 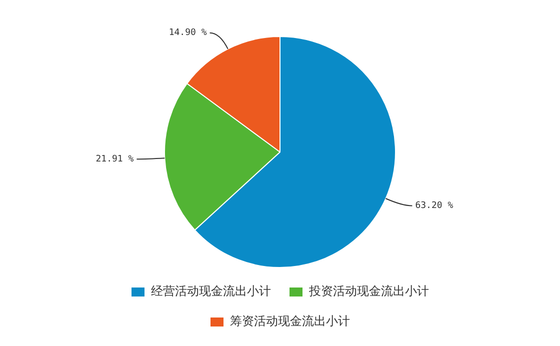 I want to click on data-label: 14.90 %, so click(x=188, y=33).